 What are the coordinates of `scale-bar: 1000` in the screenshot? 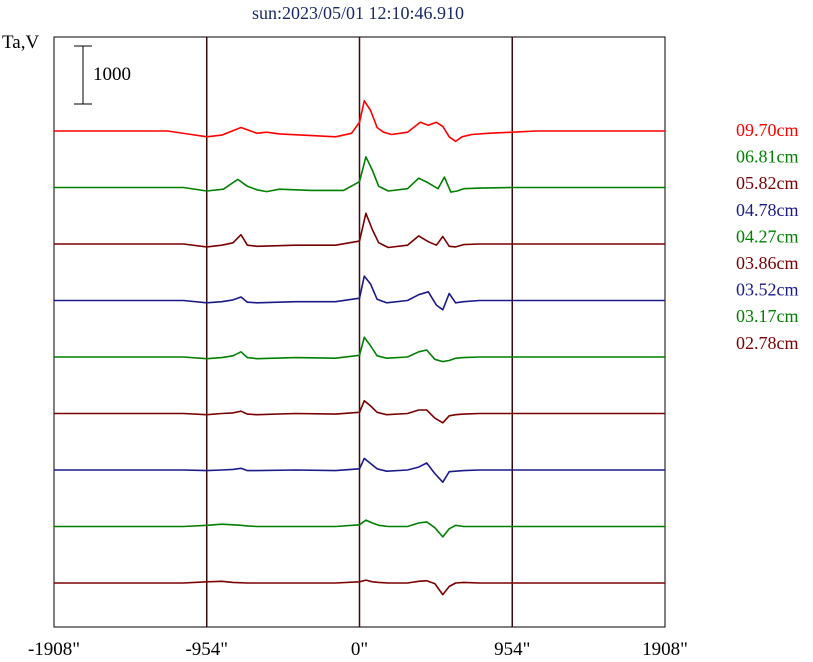 It's located at (102, 75).